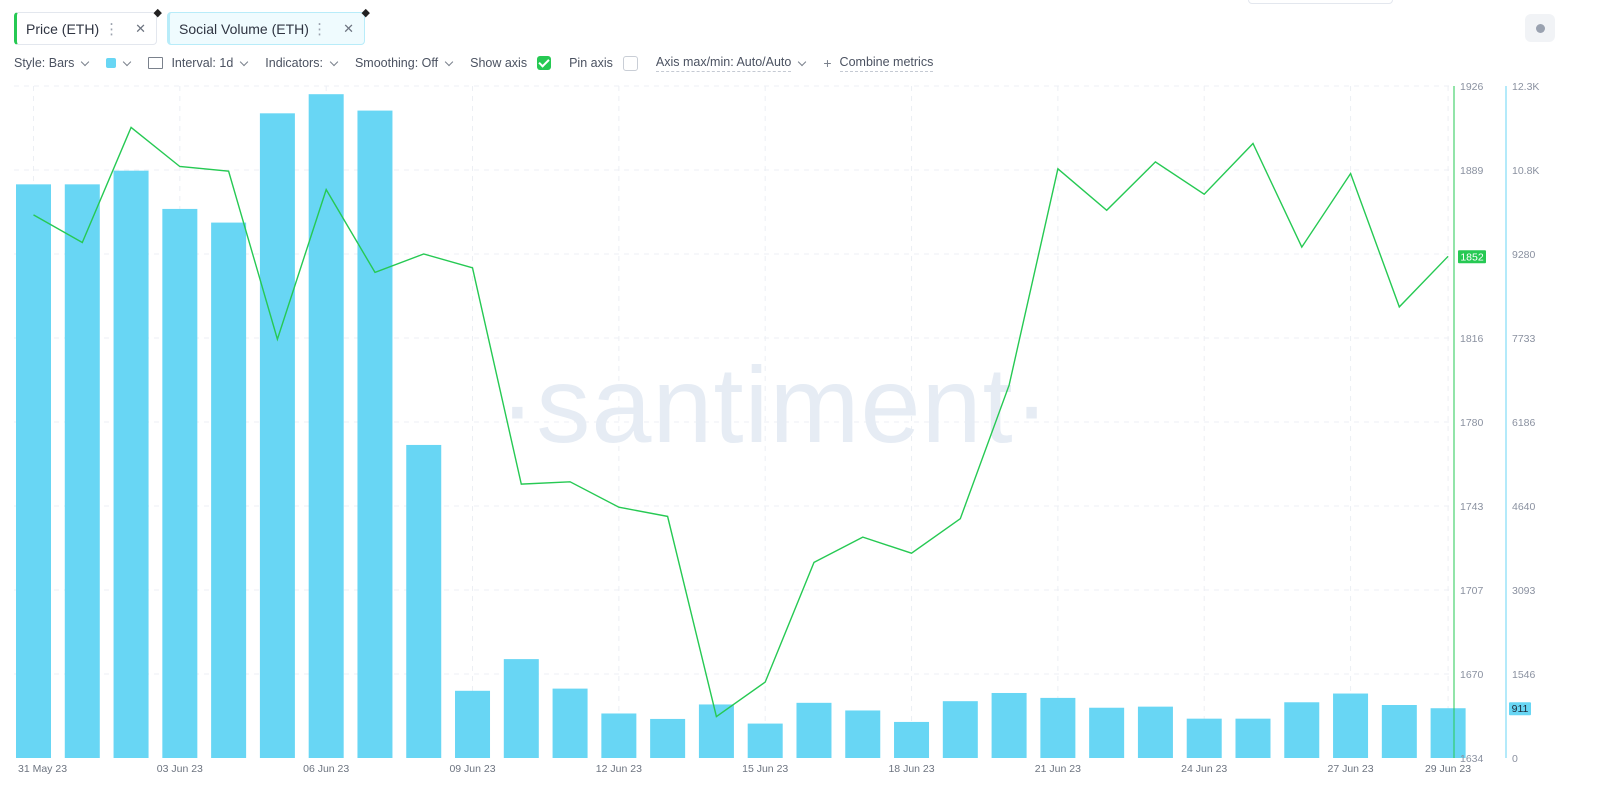 This screenshot has width=1600, height=796. I want to click on show-axis-checkbox, so click(544, 63).